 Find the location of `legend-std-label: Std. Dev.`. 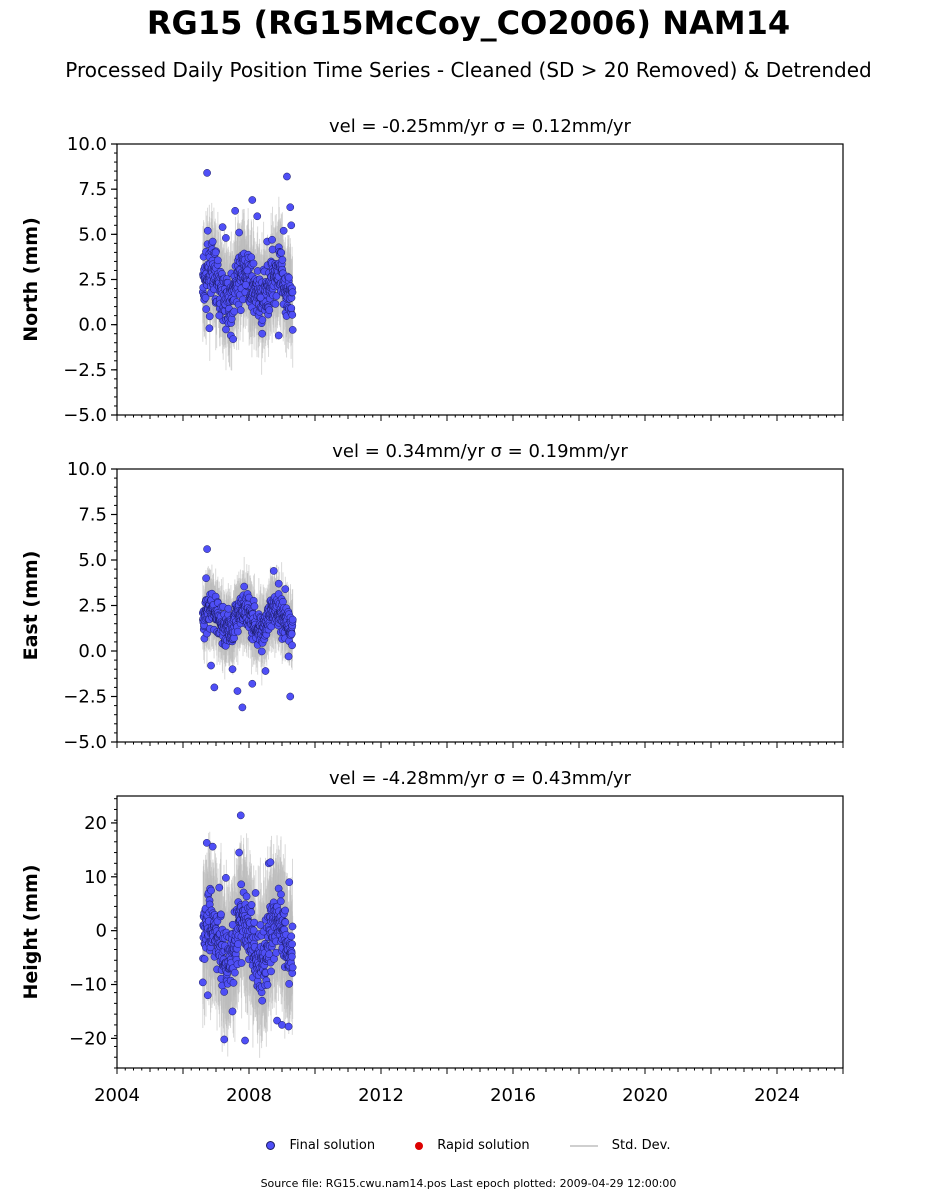

legend-std-label: Std. Dev. is located at coordinates (641, 1145).